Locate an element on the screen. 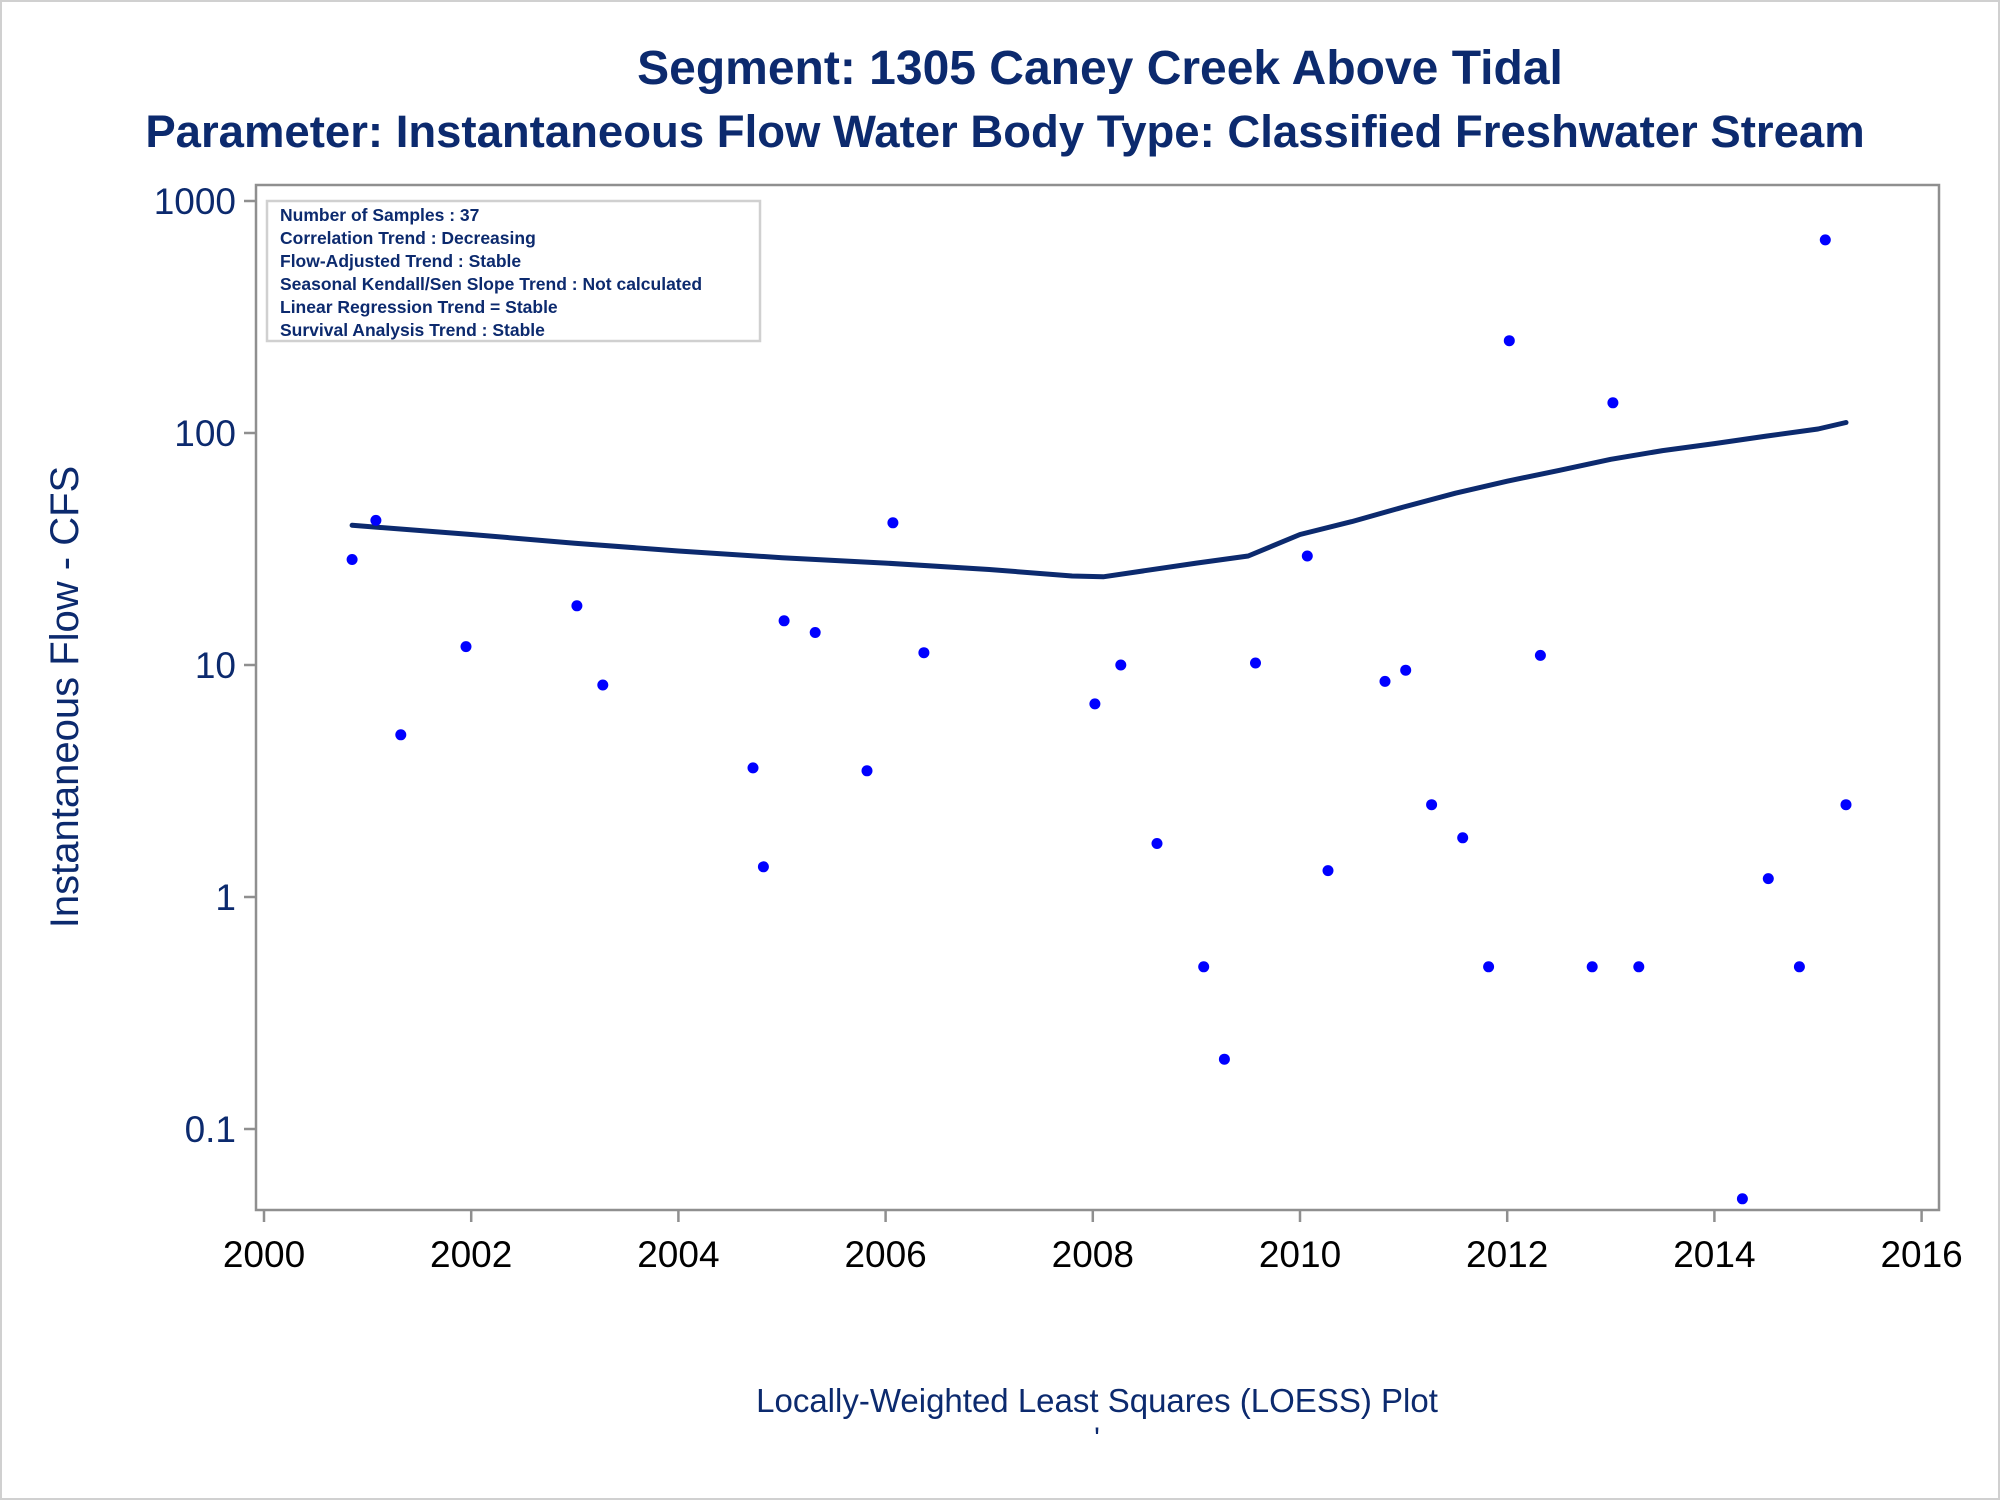 Image resolution: width=2000 pixels, height=1500 pixels. x-axis: 2000 2002 2004 2006 2008 2010 2012 2014 2016 is located at coordinates (1093, 1242).